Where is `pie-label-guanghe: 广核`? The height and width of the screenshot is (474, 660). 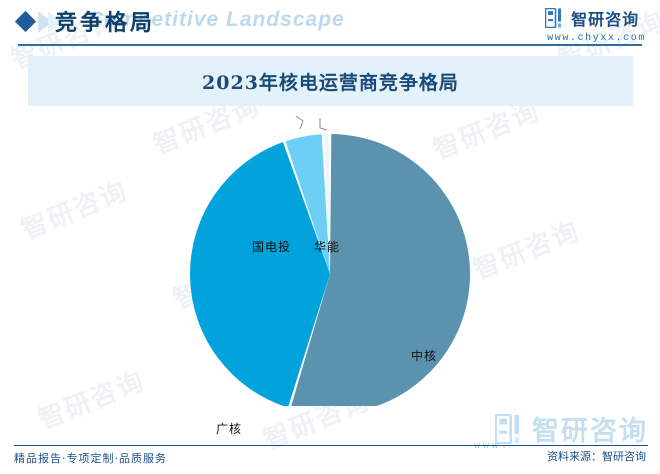 pie-label-guanghe: 广核 is located at coordinates (229, 429).